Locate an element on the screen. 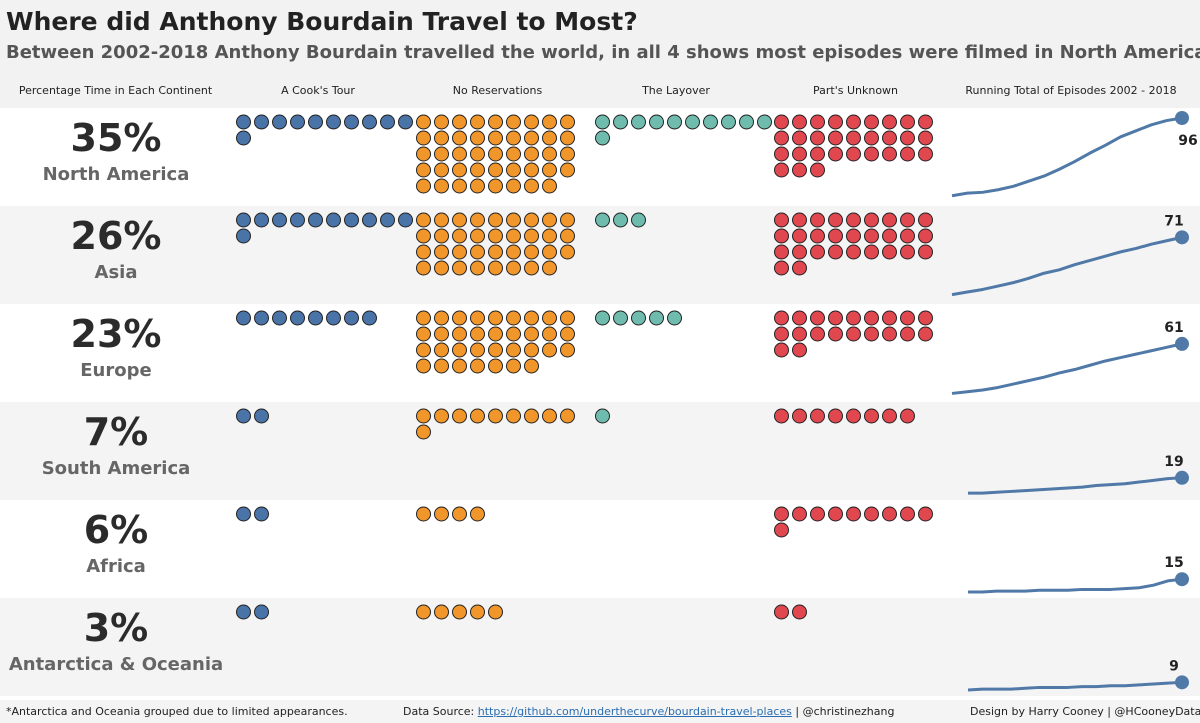  continent-name: Asia is located at coordinates (116, 272).